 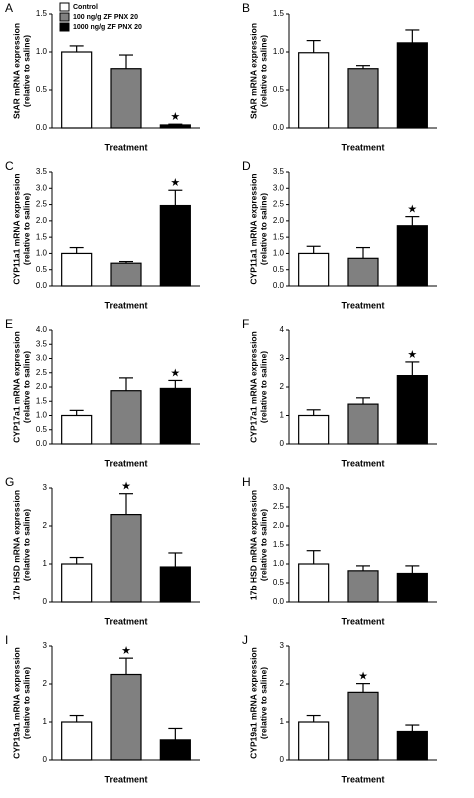 What do you see at coordinates (282, 759) in the screenshot?
I see `y-tick-label: 0` at bounding box center [282, 759].